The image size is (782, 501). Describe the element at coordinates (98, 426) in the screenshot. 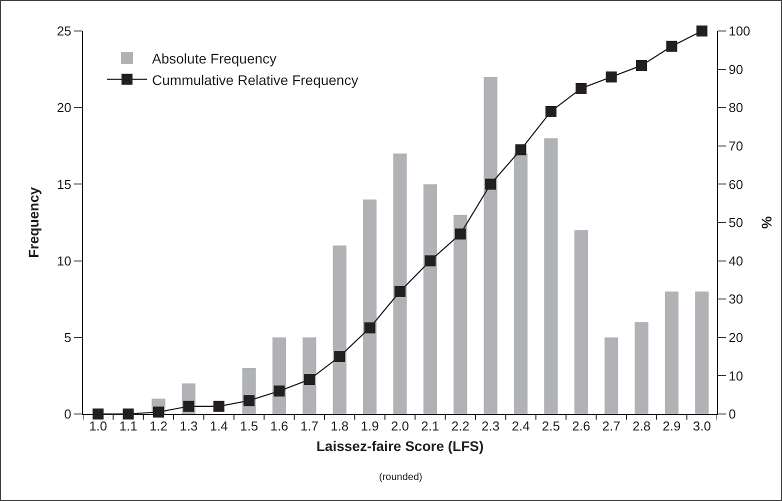

I see `x-tick-label: 1.0` at that location.